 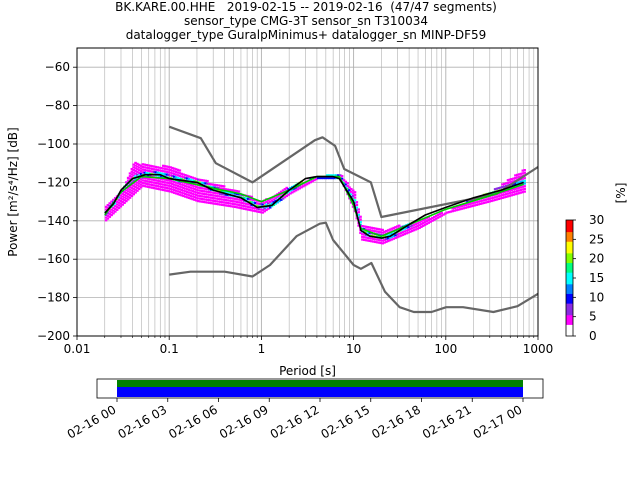 I want to click on y-tick-label: −140, so click(x=53, y=221).